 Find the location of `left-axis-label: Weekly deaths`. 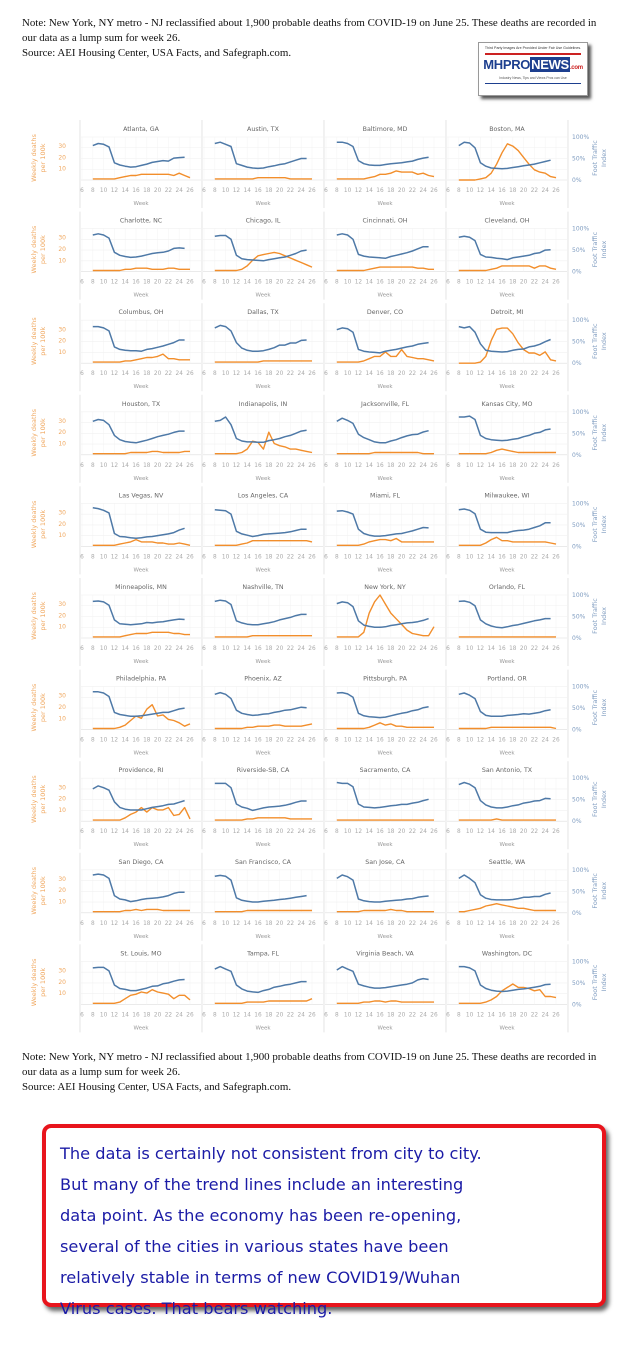

left-axis-label: Weekly deaths is located at coordinates (34, 249).